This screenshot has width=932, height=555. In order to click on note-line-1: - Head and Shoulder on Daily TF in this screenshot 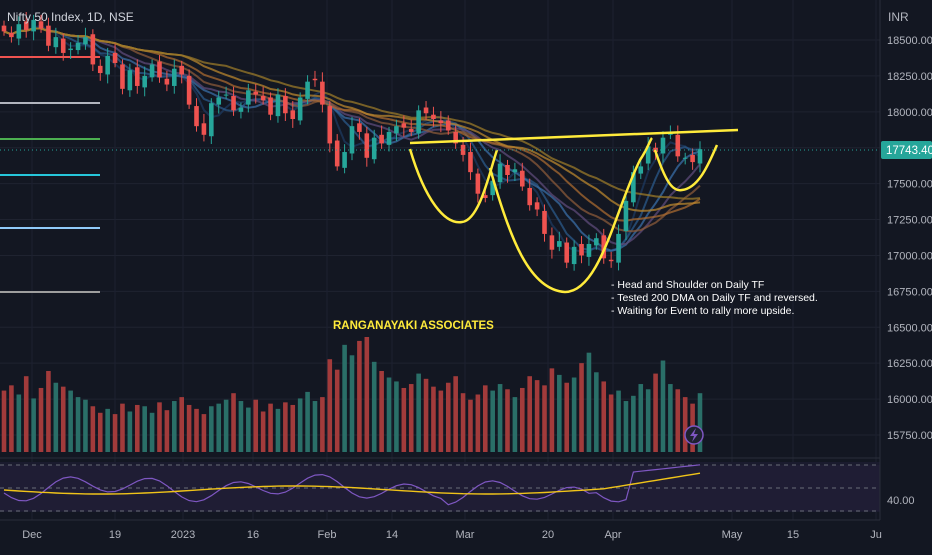, I will do `click(687, 285)`.